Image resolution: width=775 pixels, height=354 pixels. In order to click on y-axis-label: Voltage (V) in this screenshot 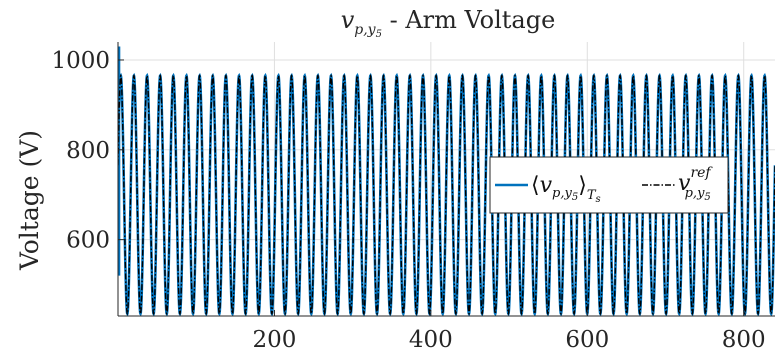, I will do `click(29, 200)`.